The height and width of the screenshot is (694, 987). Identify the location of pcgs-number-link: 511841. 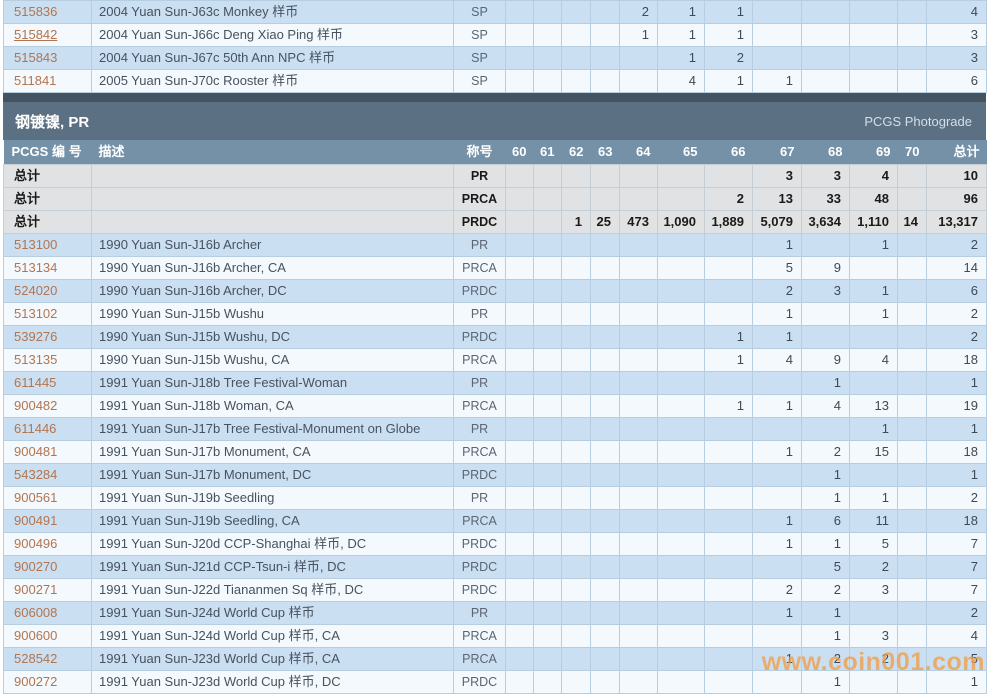
(35, 80).